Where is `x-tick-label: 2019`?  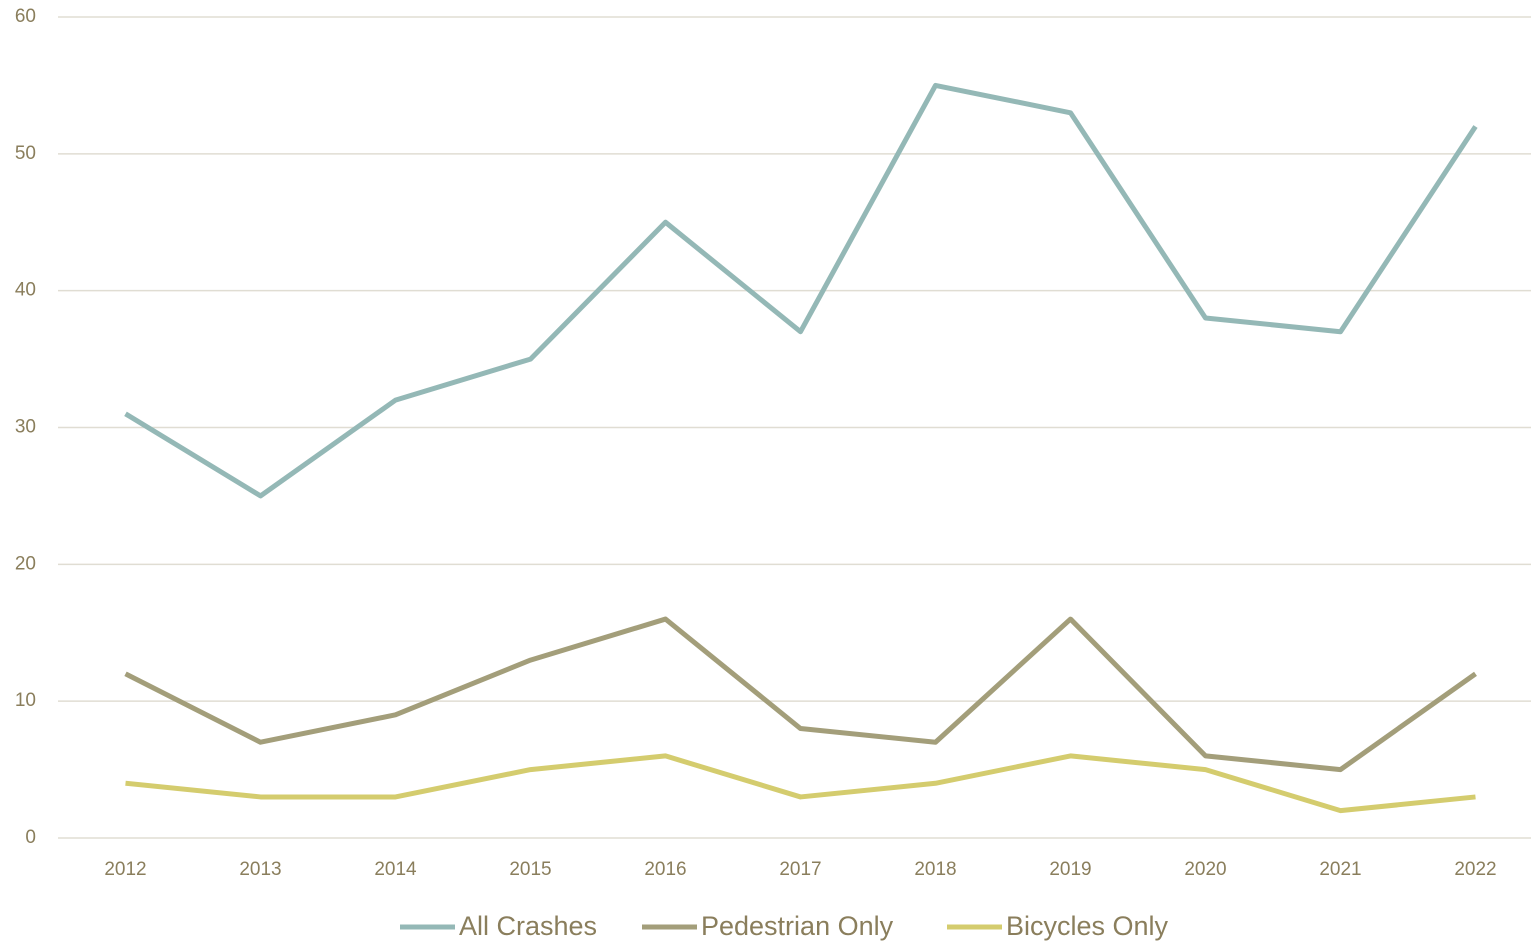 x-tick-label: 2019 is located at coordinates (1070, 869).